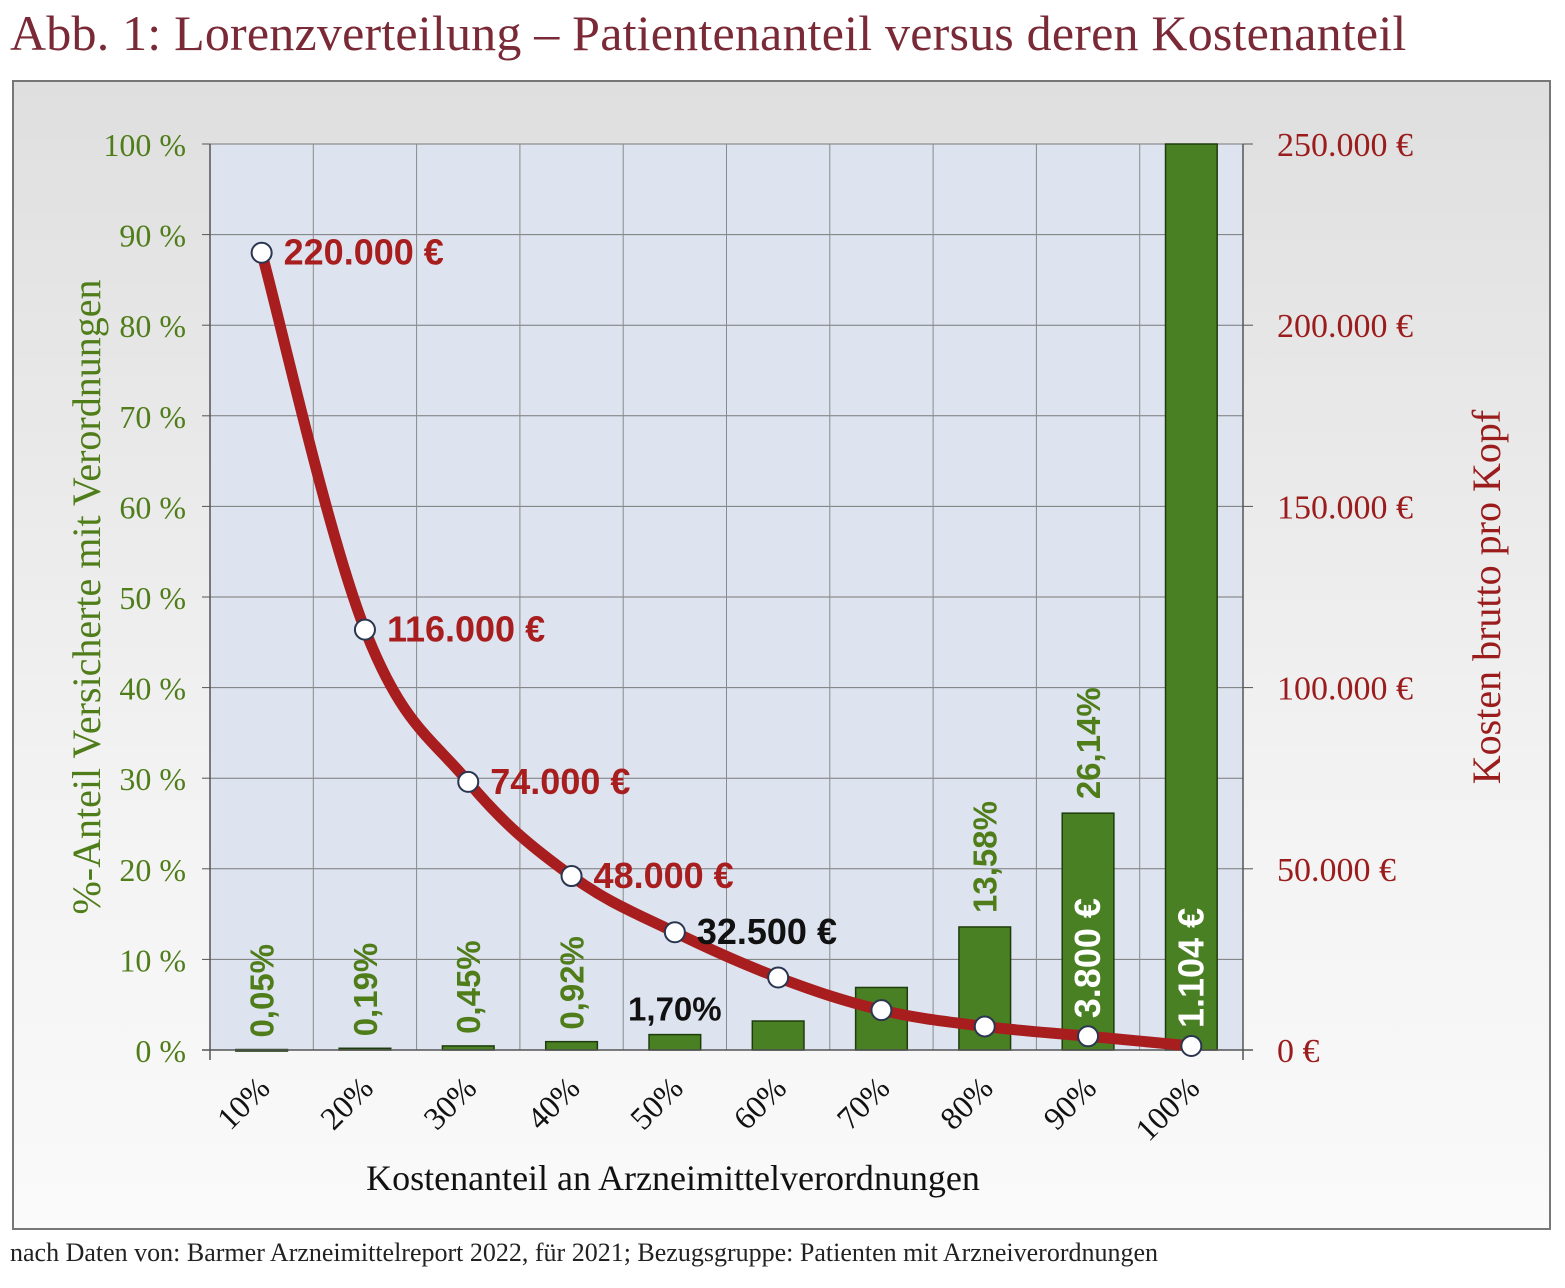 This screenshot has height=1288, width=1565. I want to click on x-tick-label: 30%, so click(449, 1102).